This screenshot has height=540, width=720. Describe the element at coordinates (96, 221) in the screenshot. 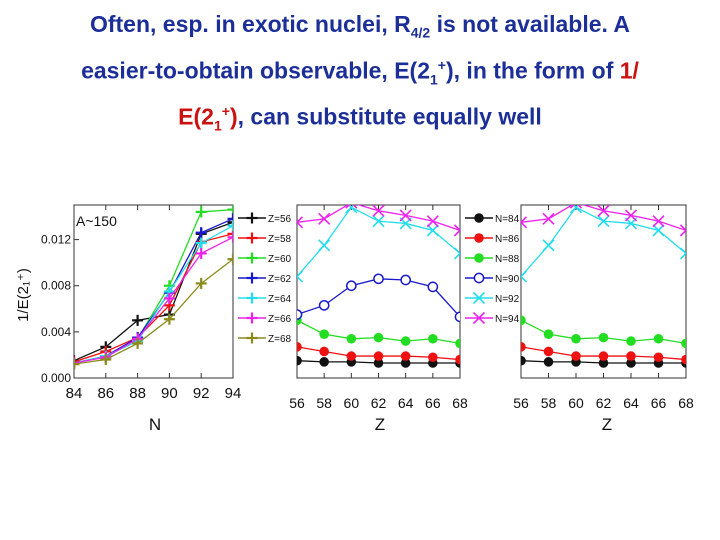

I see `chart1-annotation: A~150` at that location.